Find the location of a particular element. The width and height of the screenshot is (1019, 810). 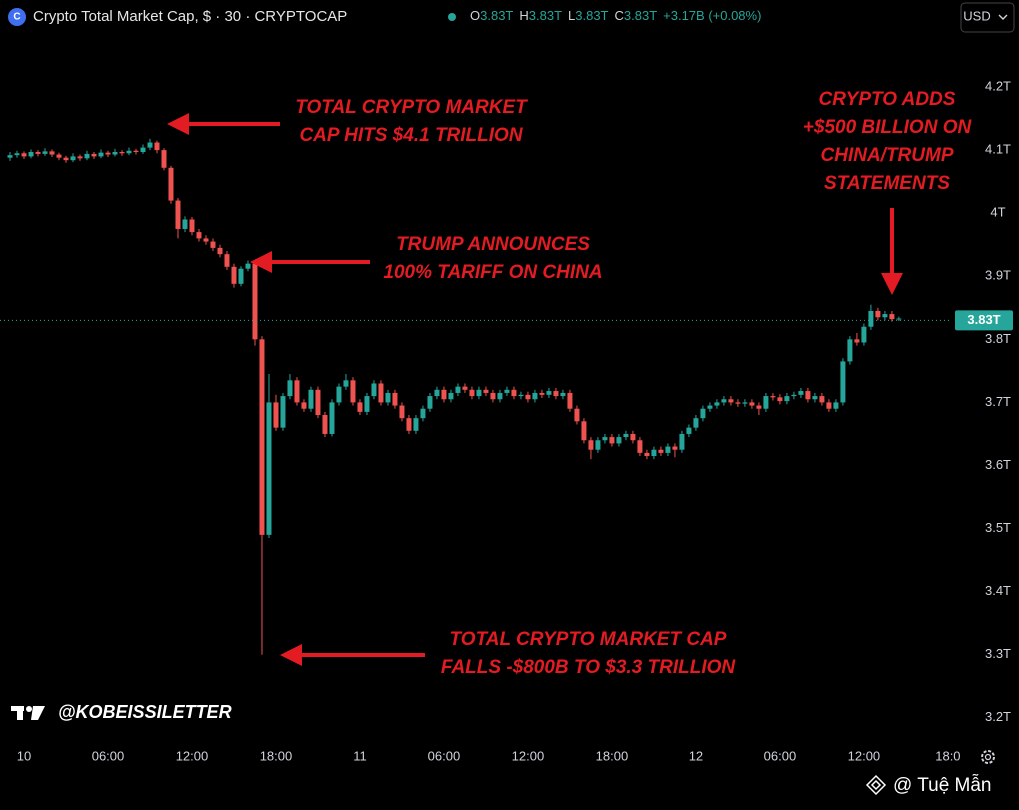

x-tick-label: 06:00 is located at coordinates (444, 755).